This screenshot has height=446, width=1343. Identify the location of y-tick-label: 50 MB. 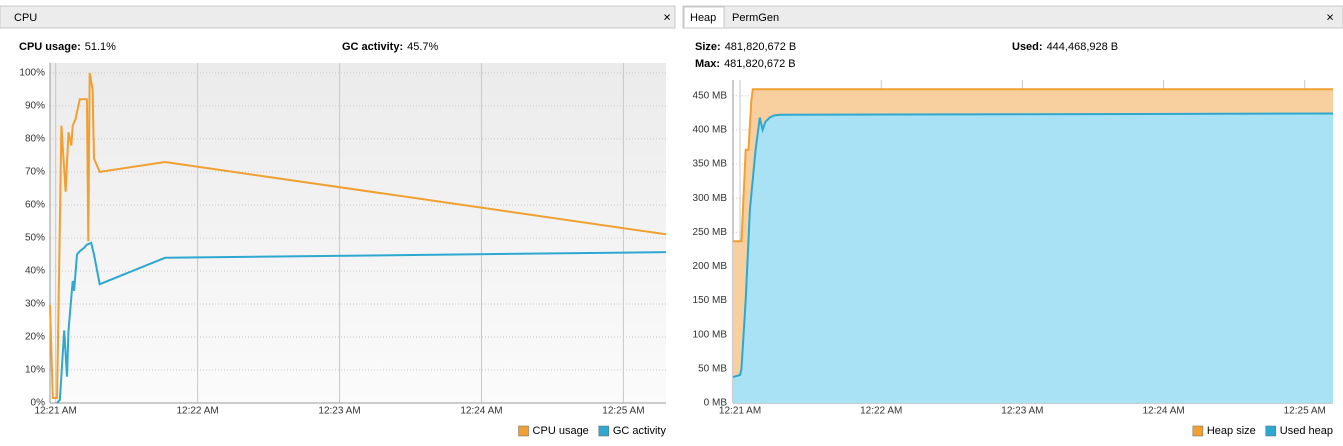
(712, 368).